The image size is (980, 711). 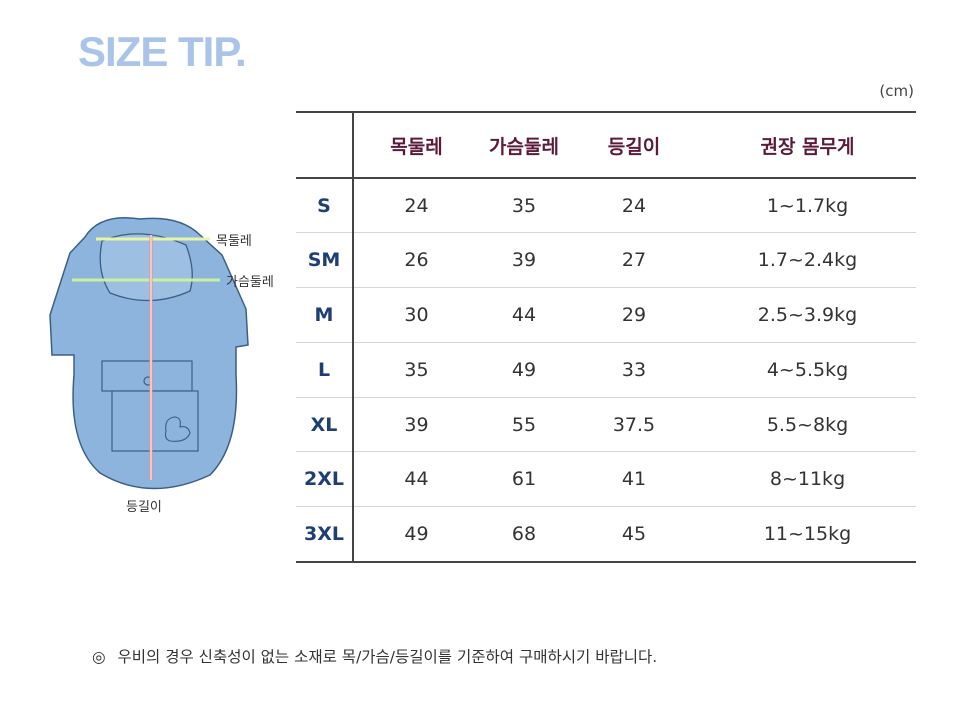 I want to click on size-cell: S, so click(x=325, y=206).